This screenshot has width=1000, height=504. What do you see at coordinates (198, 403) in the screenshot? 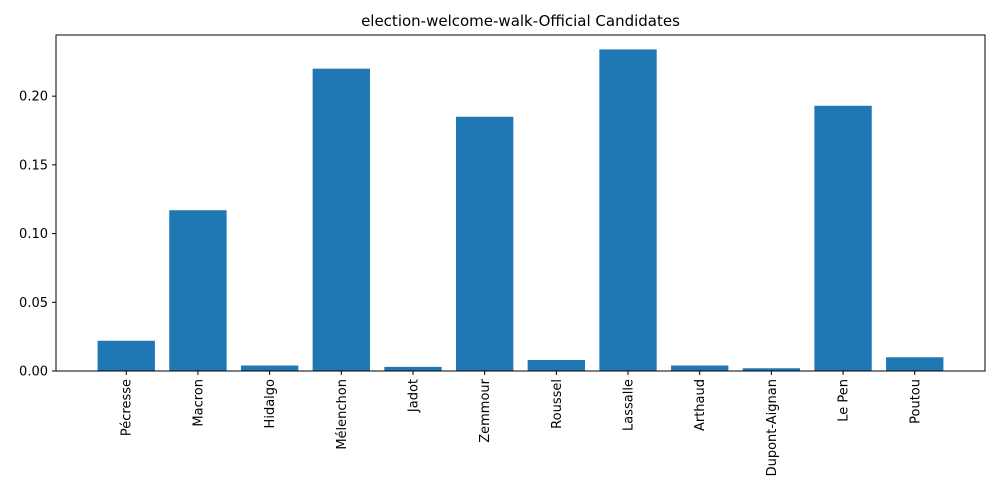
I see `x-tick-label: Macron` at bounding box center [198, 403].